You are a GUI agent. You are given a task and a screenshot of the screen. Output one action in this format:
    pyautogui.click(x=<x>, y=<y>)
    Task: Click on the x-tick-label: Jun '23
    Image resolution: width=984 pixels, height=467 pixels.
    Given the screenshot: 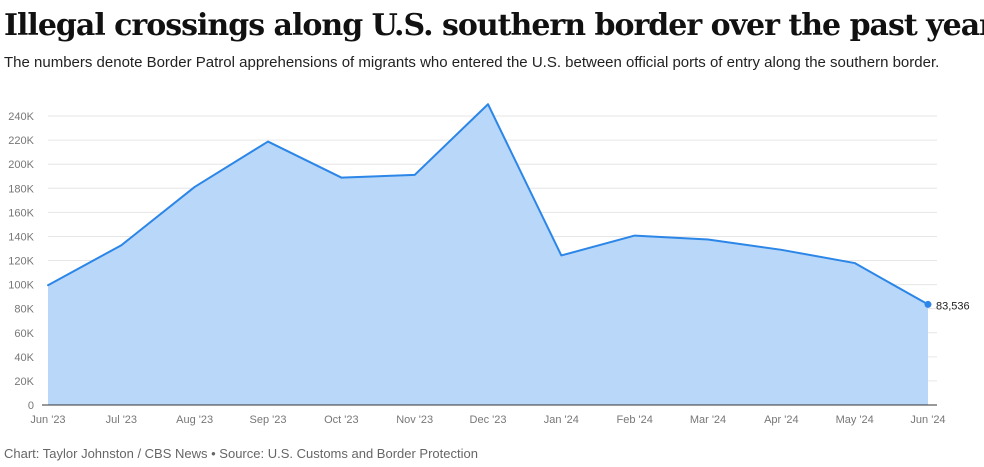 What is the action you would take?
    pyautogui.click(x=47, y=420)
    